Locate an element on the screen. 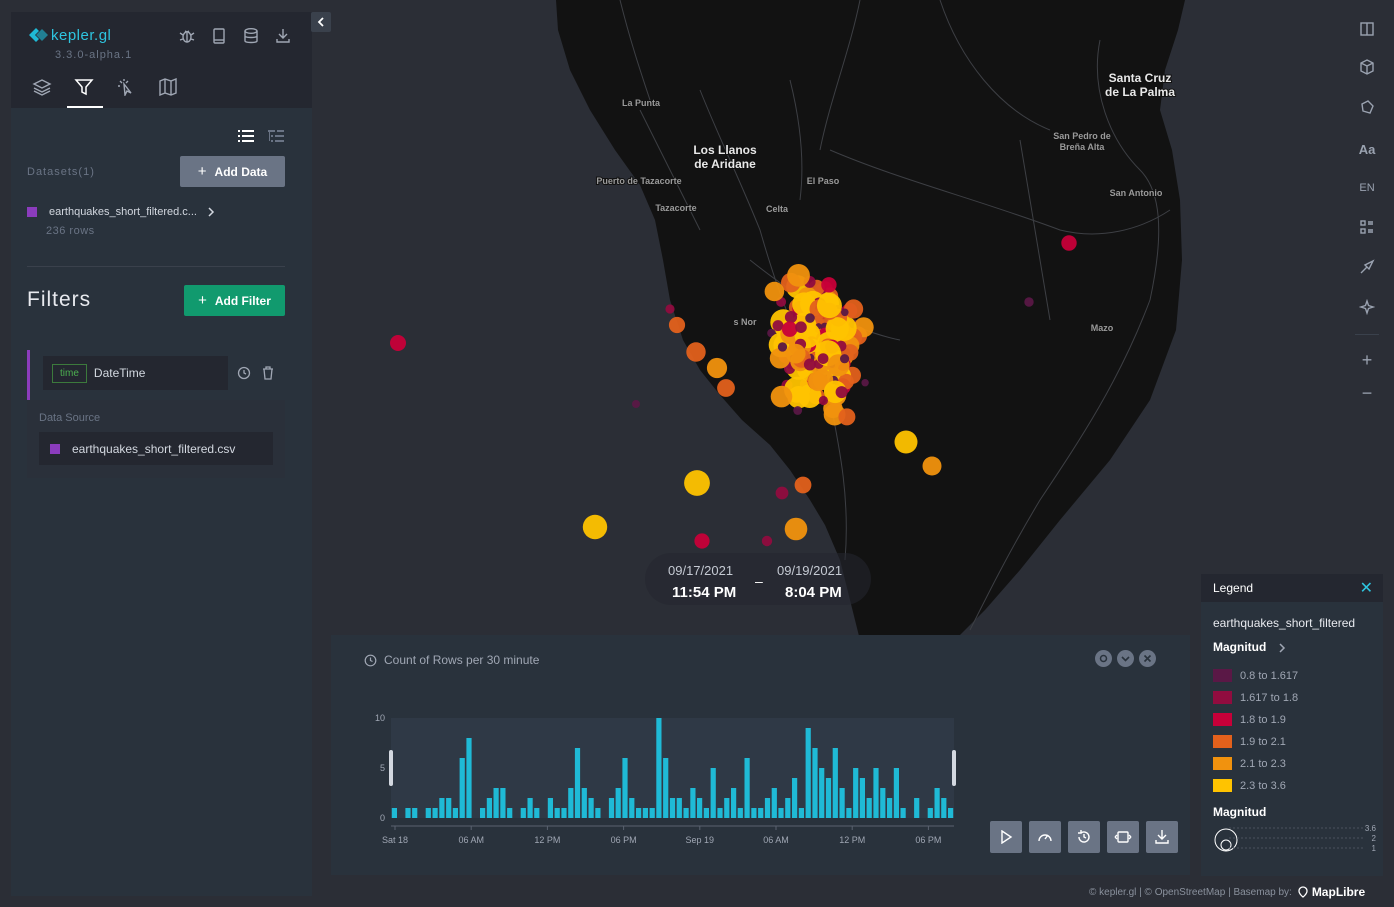  split-map-button is located at coordinates (1367, 29).